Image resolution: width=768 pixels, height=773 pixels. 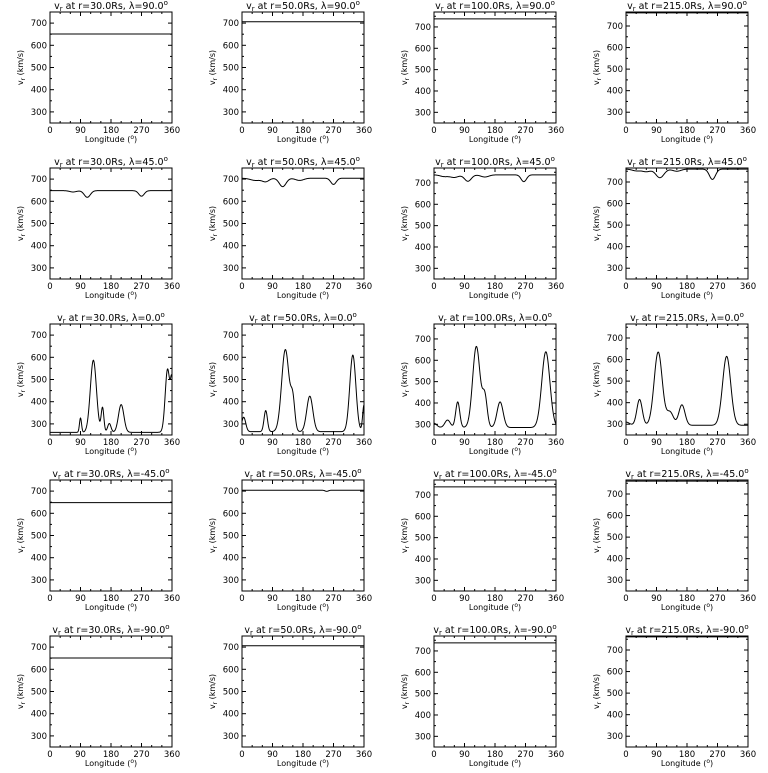 What do you see at coordinates (111, 6) in the screenshot?
I see `panel-title: vr at r=30.0Rs, λ=90.0o` at bounding box center [111, 6].